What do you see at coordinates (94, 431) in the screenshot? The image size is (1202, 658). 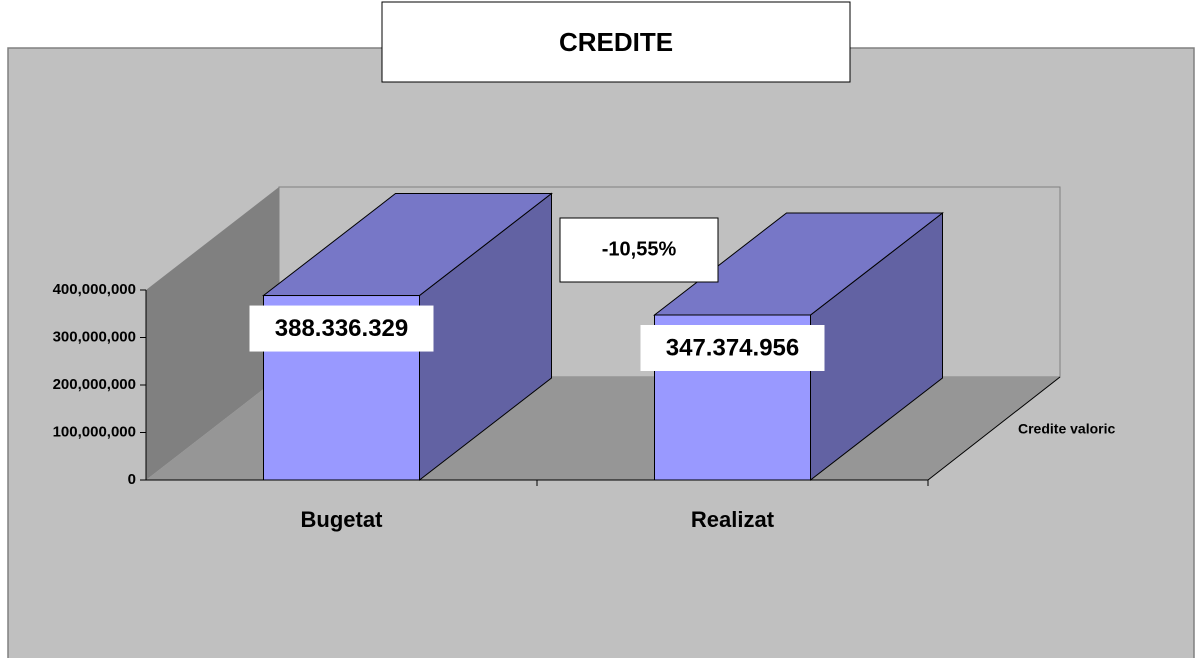 I see `y-tick-label: 100,000,000` at bounding box center [94, 431].